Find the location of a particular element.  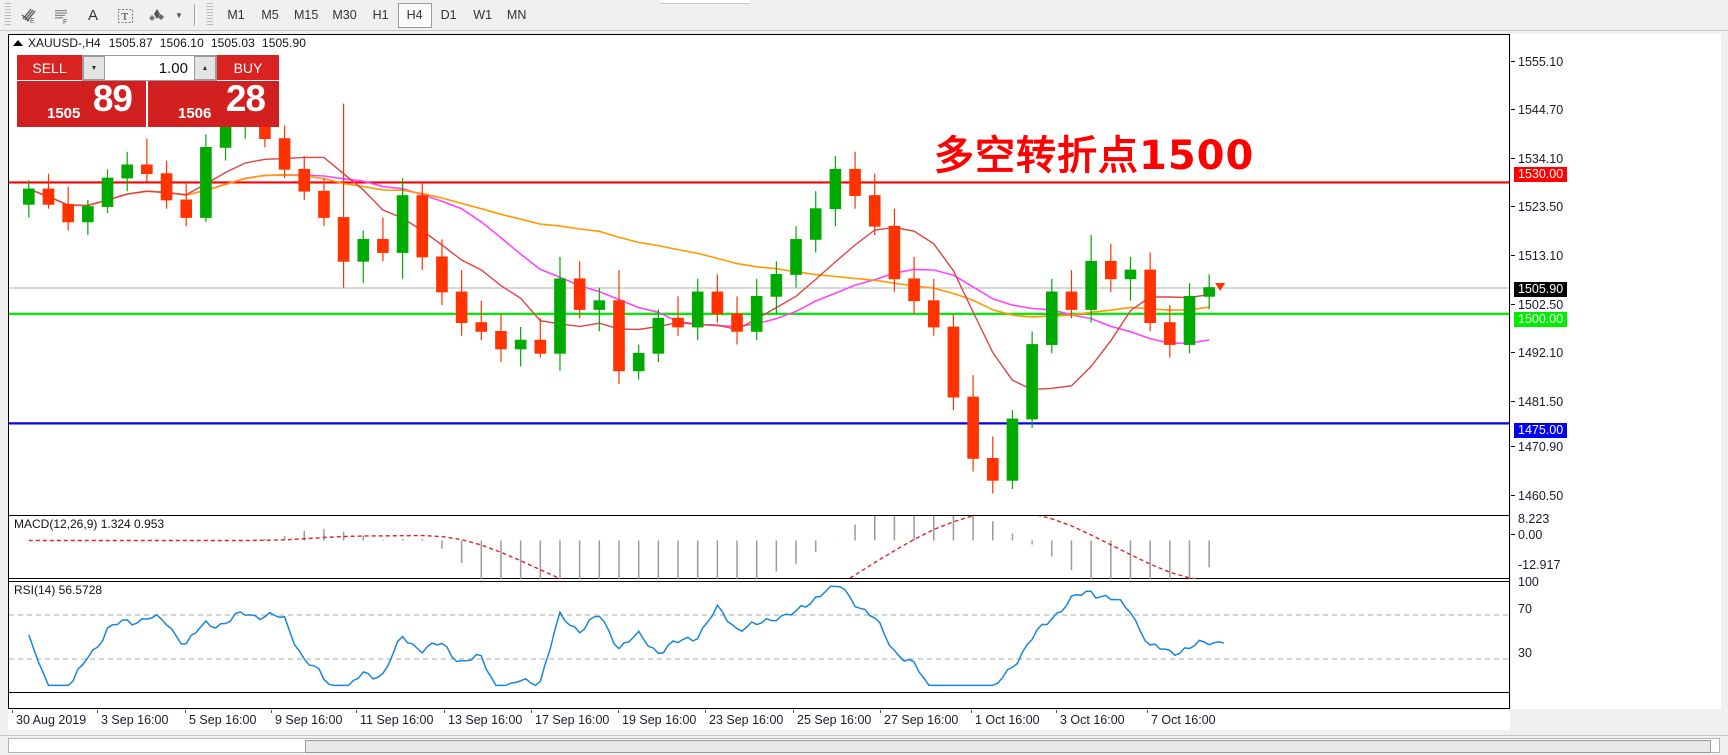

macd-signal-line is located at coordinates (615, 547).